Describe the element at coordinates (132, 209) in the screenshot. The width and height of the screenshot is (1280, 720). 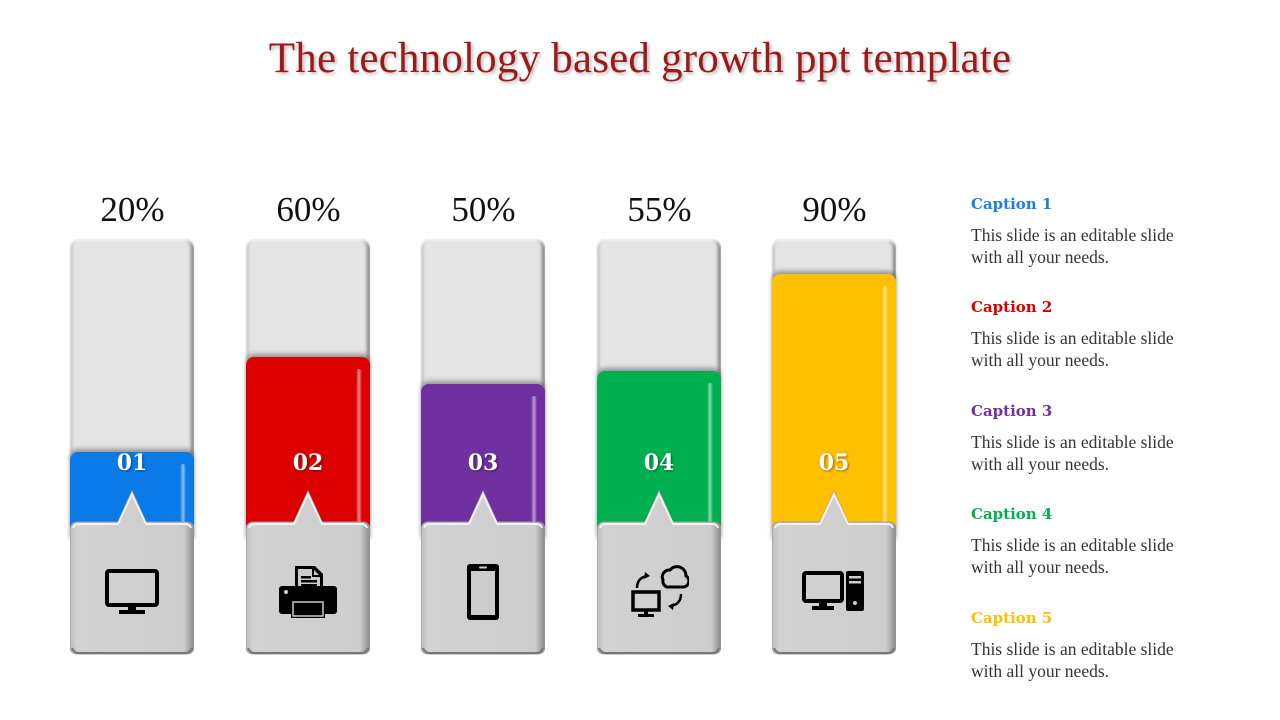
I see `bar-value-label: 20%` at that location.